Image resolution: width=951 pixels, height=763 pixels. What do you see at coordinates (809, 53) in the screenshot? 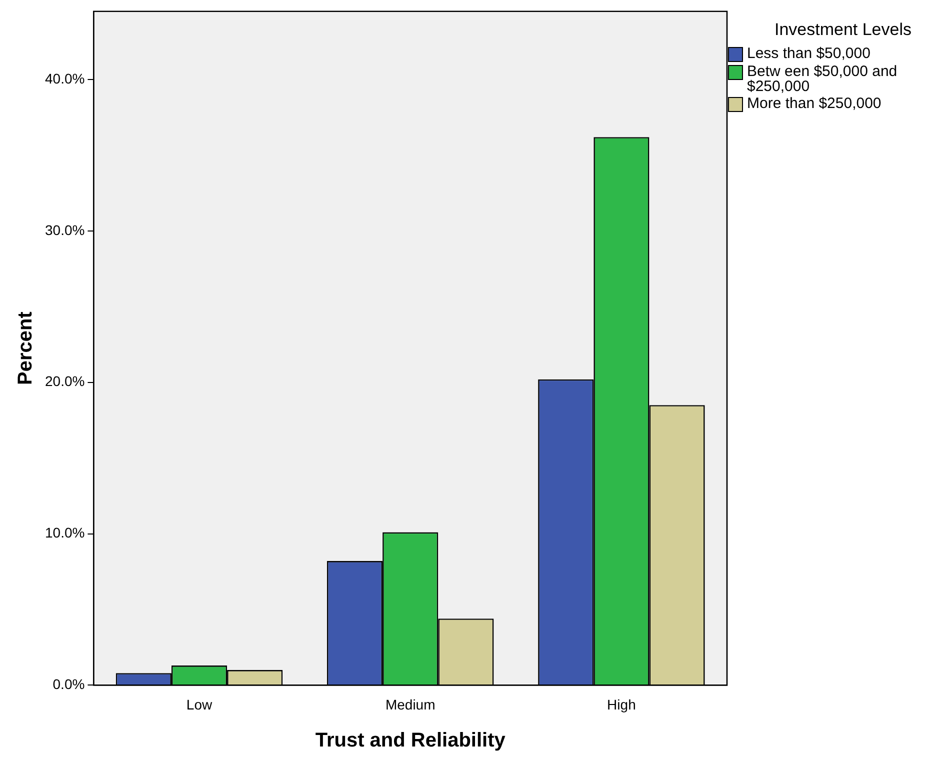
I see `legend-label: Less than $50,000` at bounding box center [809, 53].